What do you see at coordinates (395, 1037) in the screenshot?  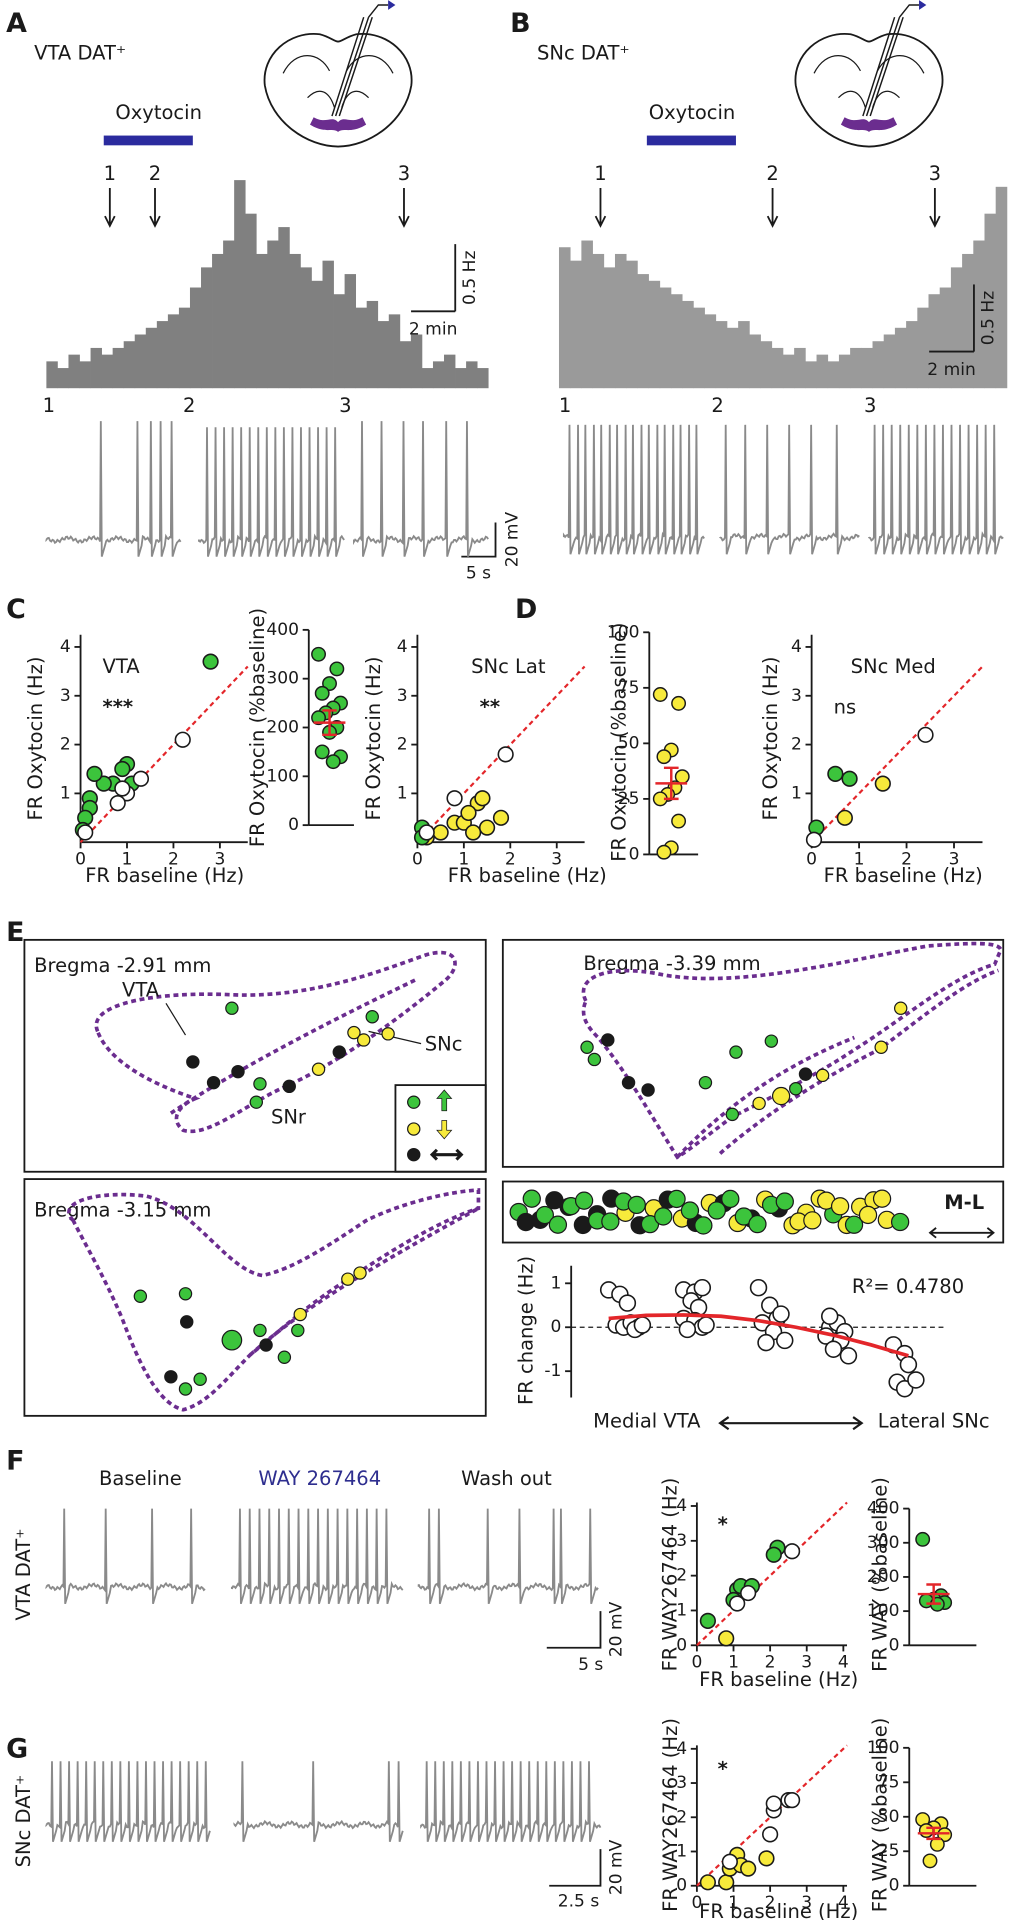 I see `pointer` at bounding box center [395, 1037].